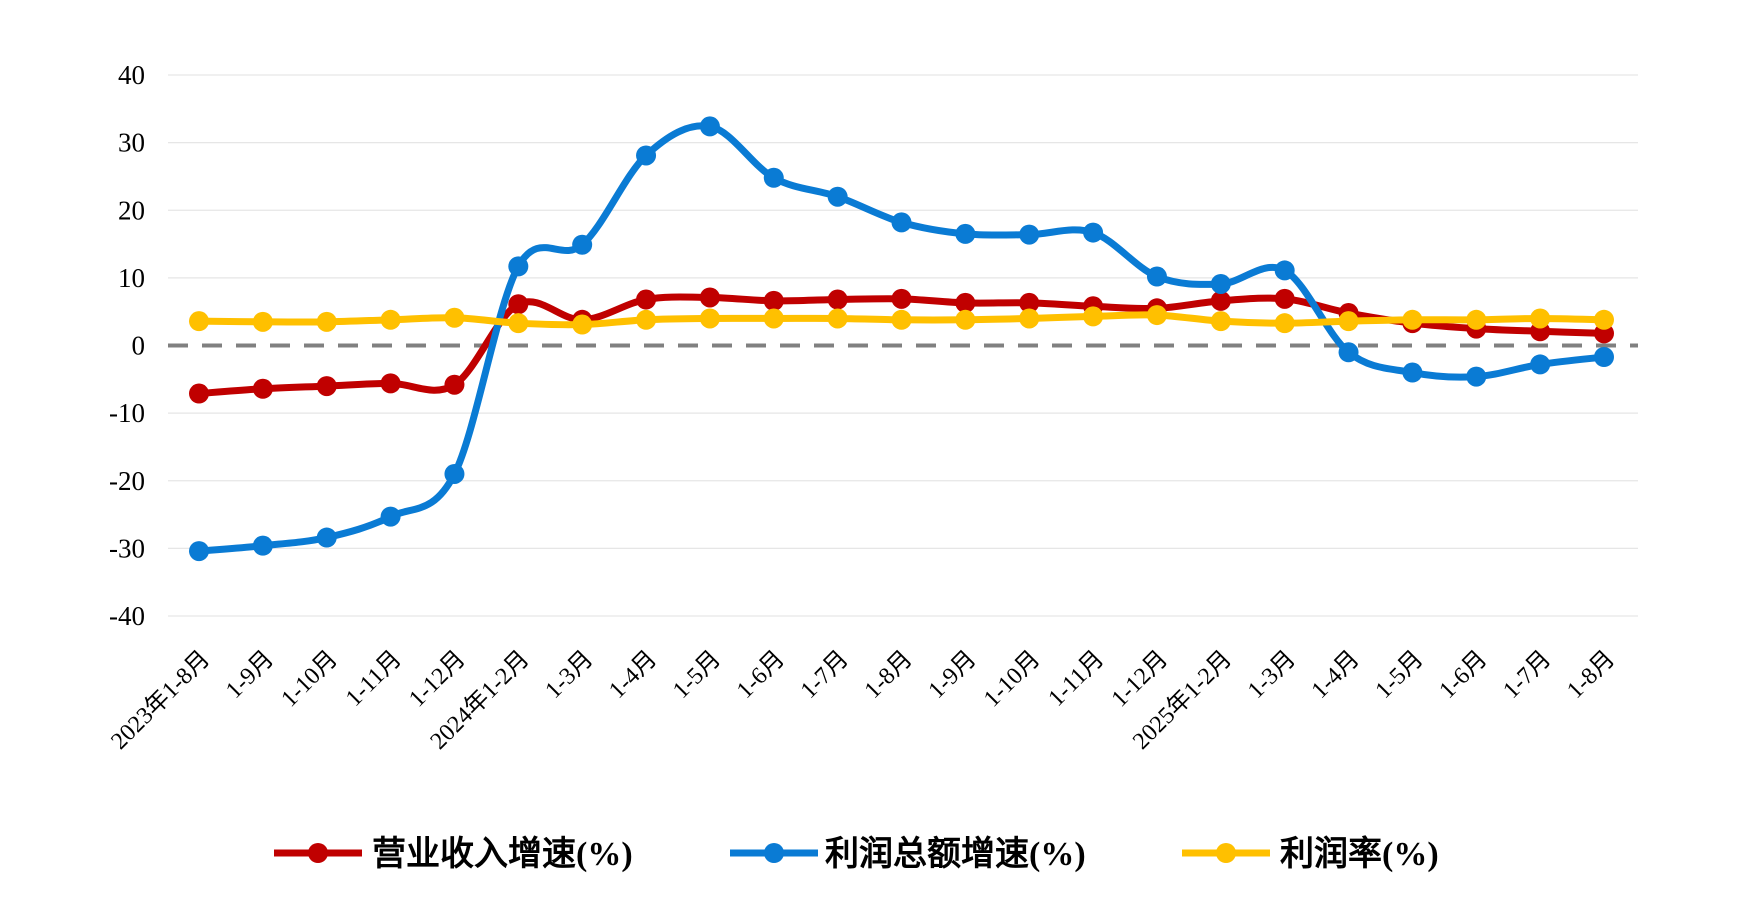  What do you see at coordinates (131, 75) in the screenshot?
I see `y-tick-label: 40` at bounding box center [131, 75].